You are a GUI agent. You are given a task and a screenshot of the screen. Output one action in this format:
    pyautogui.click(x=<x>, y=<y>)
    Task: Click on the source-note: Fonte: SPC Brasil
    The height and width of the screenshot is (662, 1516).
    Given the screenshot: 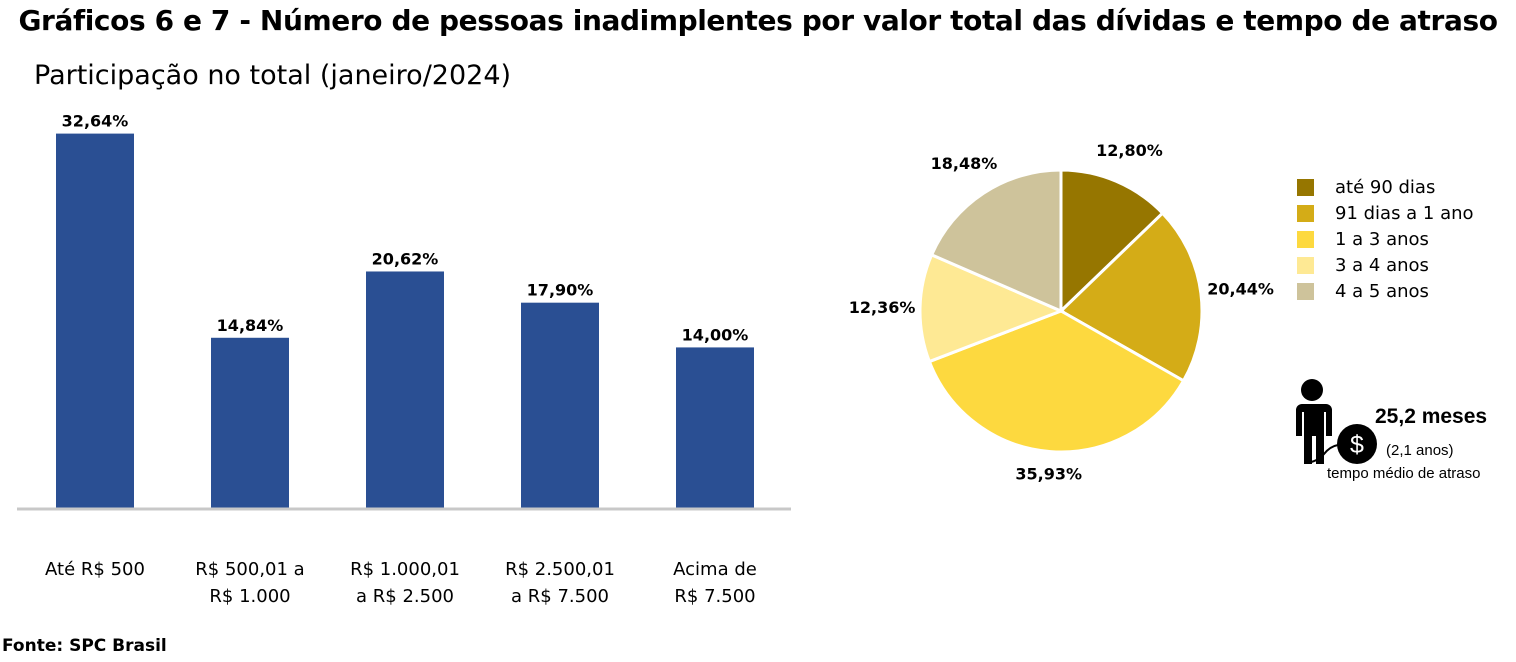 What is the action you would take?
    pyautogui.click(x=84, y=646)
    